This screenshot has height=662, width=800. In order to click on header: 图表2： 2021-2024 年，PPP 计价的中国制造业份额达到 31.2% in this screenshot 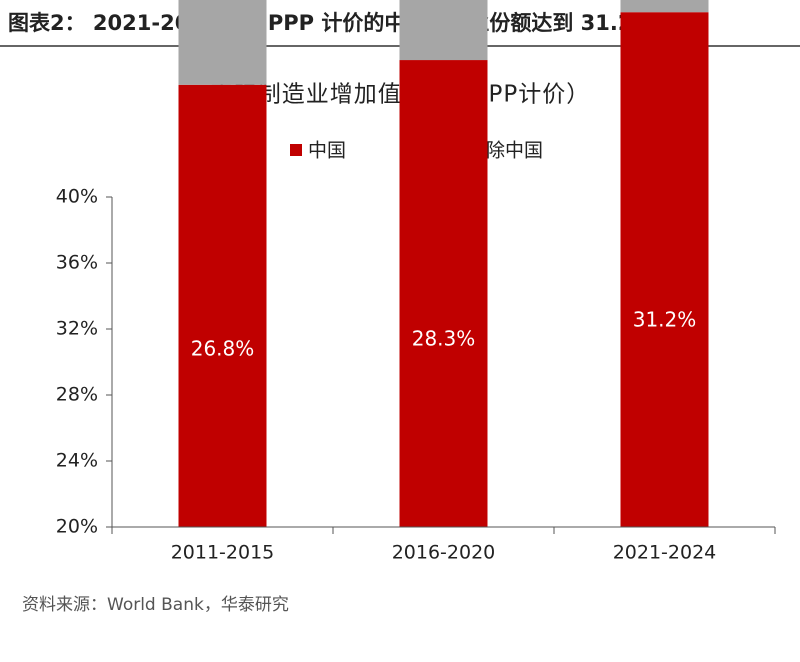, I will do `click(331, 23)`.